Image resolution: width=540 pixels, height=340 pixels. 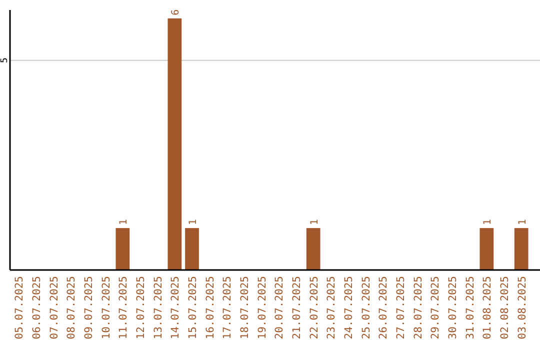 I want to click on x-tick-label: 06.07.2025, so click(x=37, y=308).